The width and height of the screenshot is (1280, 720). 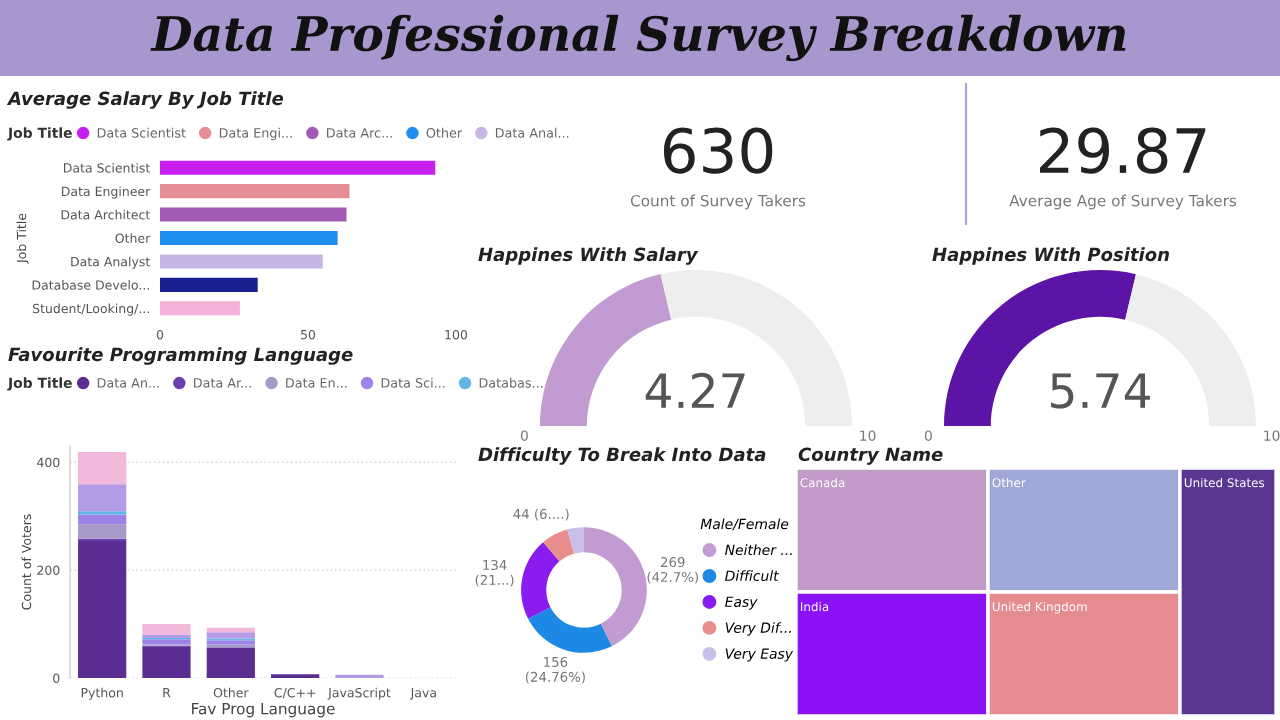 What do you see at coordinates (638, 38) in the screenshot?
I see `text: Data Professional Survey Breakdown` at bounding box center [638, 38].